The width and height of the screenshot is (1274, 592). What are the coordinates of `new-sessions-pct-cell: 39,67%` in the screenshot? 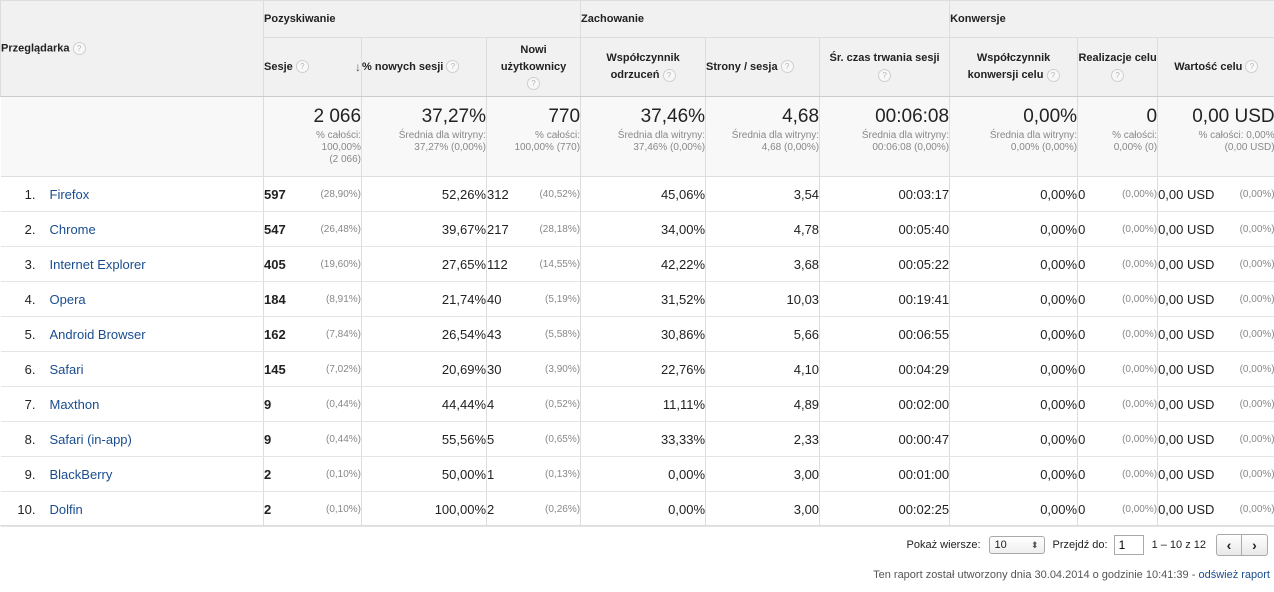 It's located at (424, 229).